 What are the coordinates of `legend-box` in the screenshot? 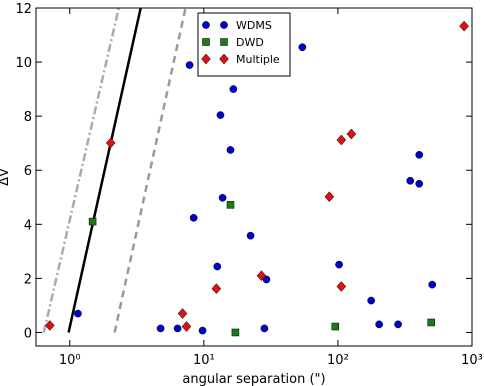 It's located at (244, 44).